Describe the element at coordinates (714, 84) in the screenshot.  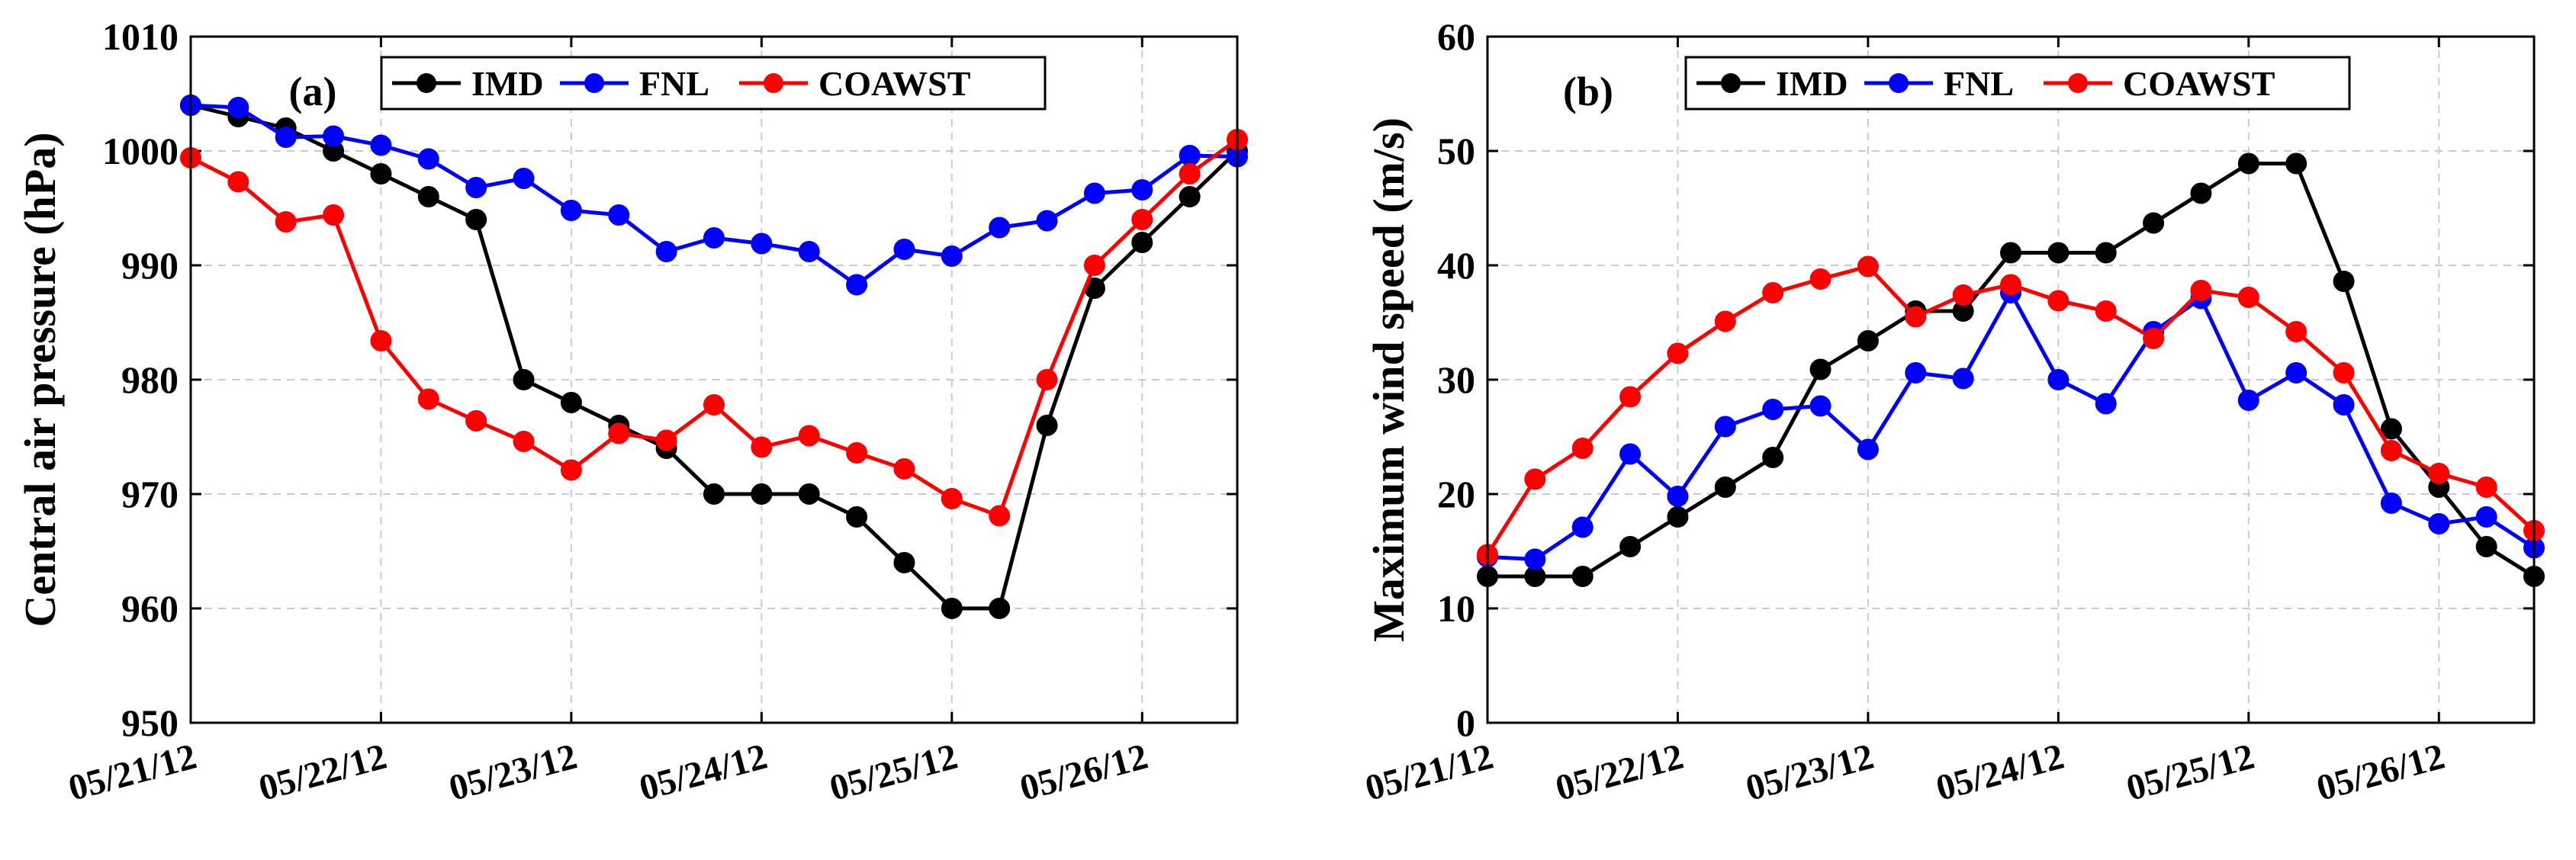
I see `panel-a-legend: IMD FNL COAWST` at that location.